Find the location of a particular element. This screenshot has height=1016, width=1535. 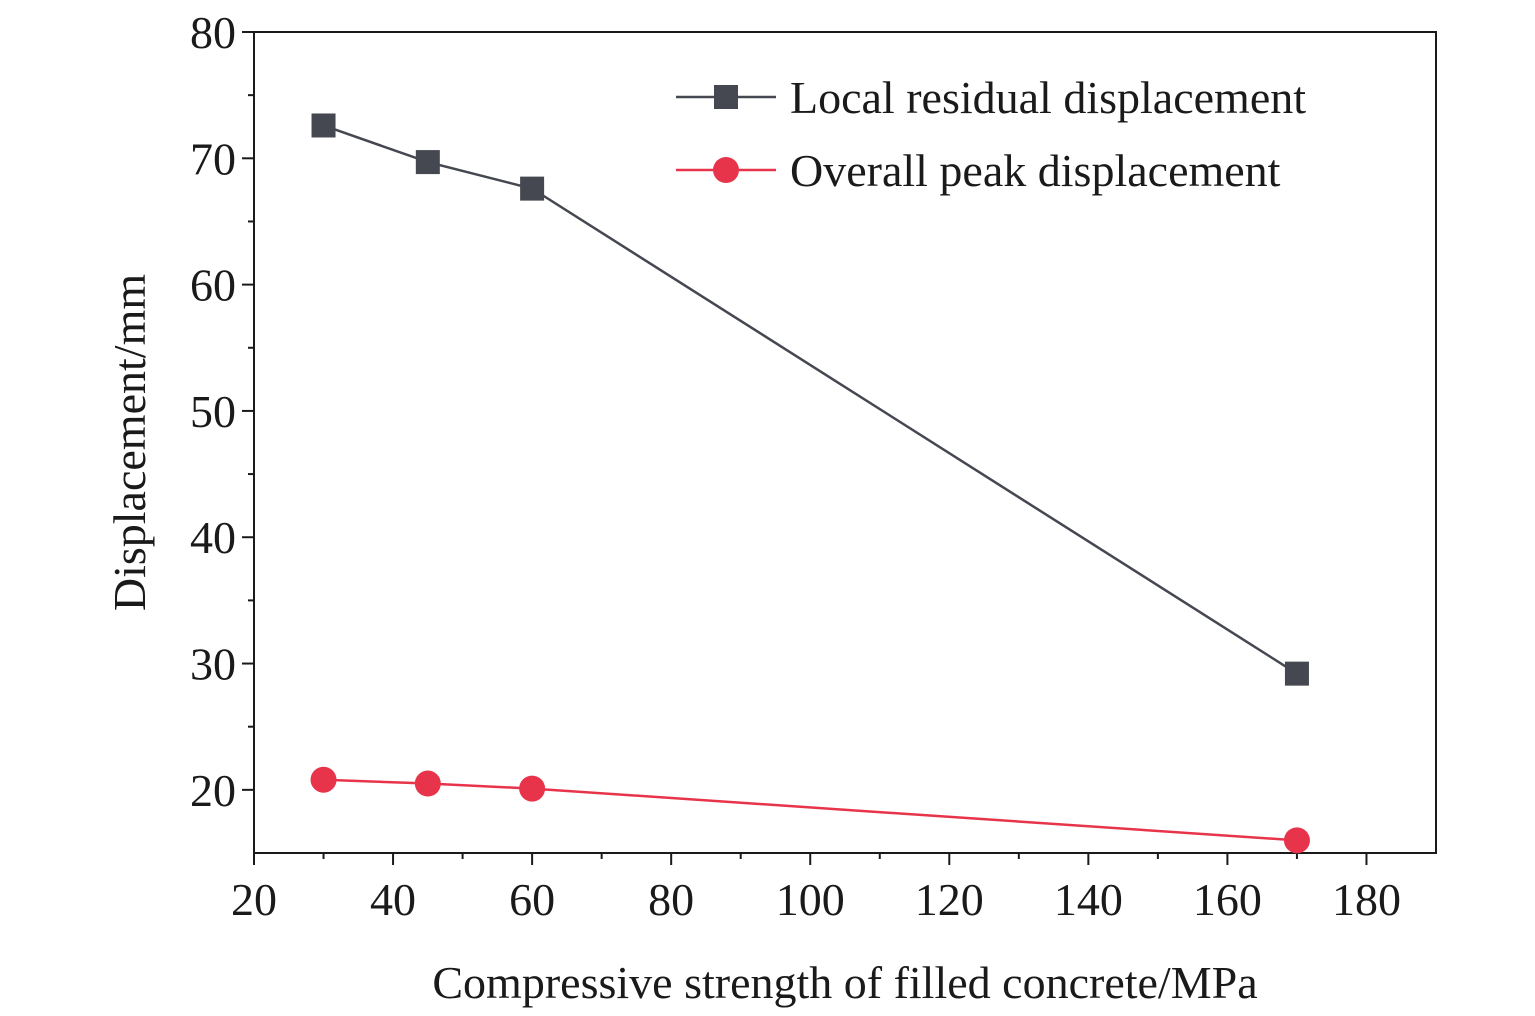

x-tick-label: 160 is located at coordinates (1227, 899).